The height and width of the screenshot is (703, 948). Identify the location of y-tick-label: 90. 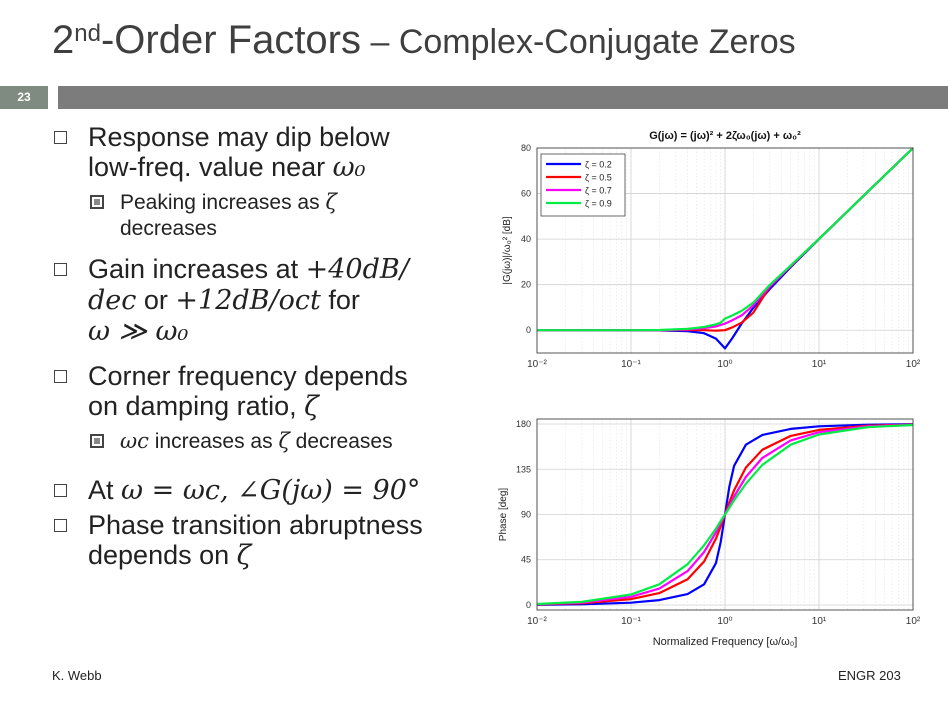
(526, 515).